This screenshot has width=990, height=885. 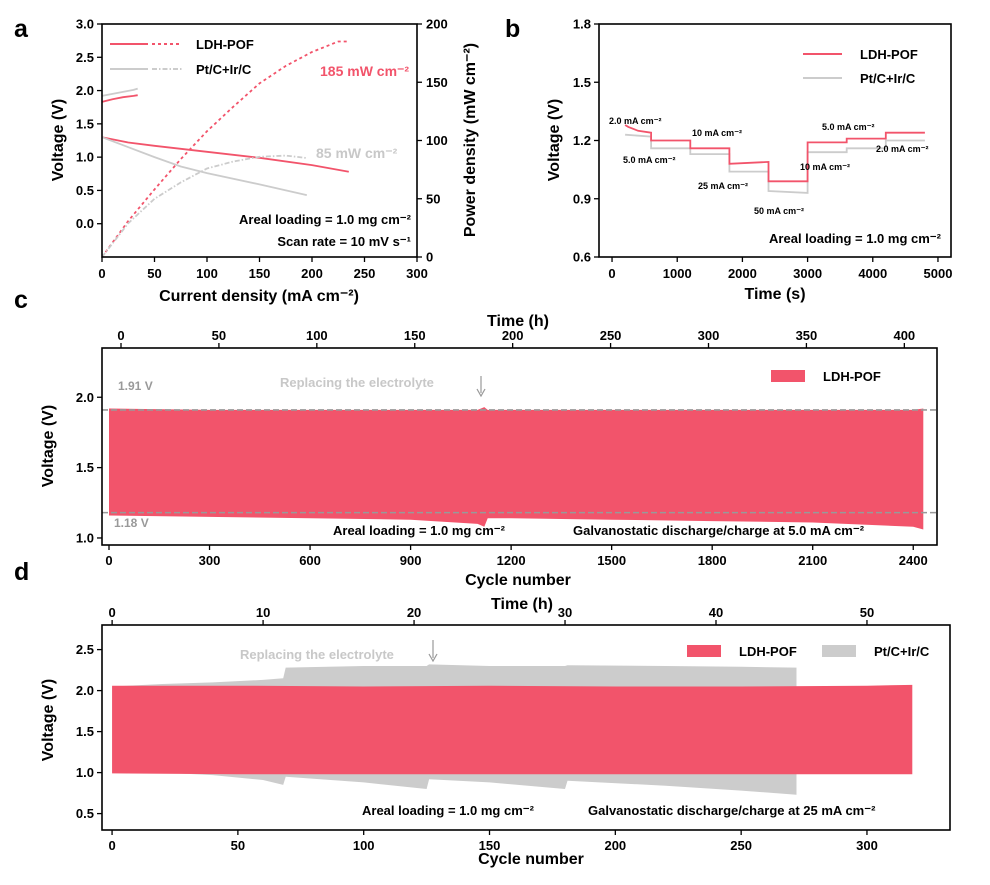 What do you see at coordinates (635, 121) in the screenshot?
I see `panel-b-step-label-1: 2.0 mA cm⁻²` at bounding box center [635, 121].